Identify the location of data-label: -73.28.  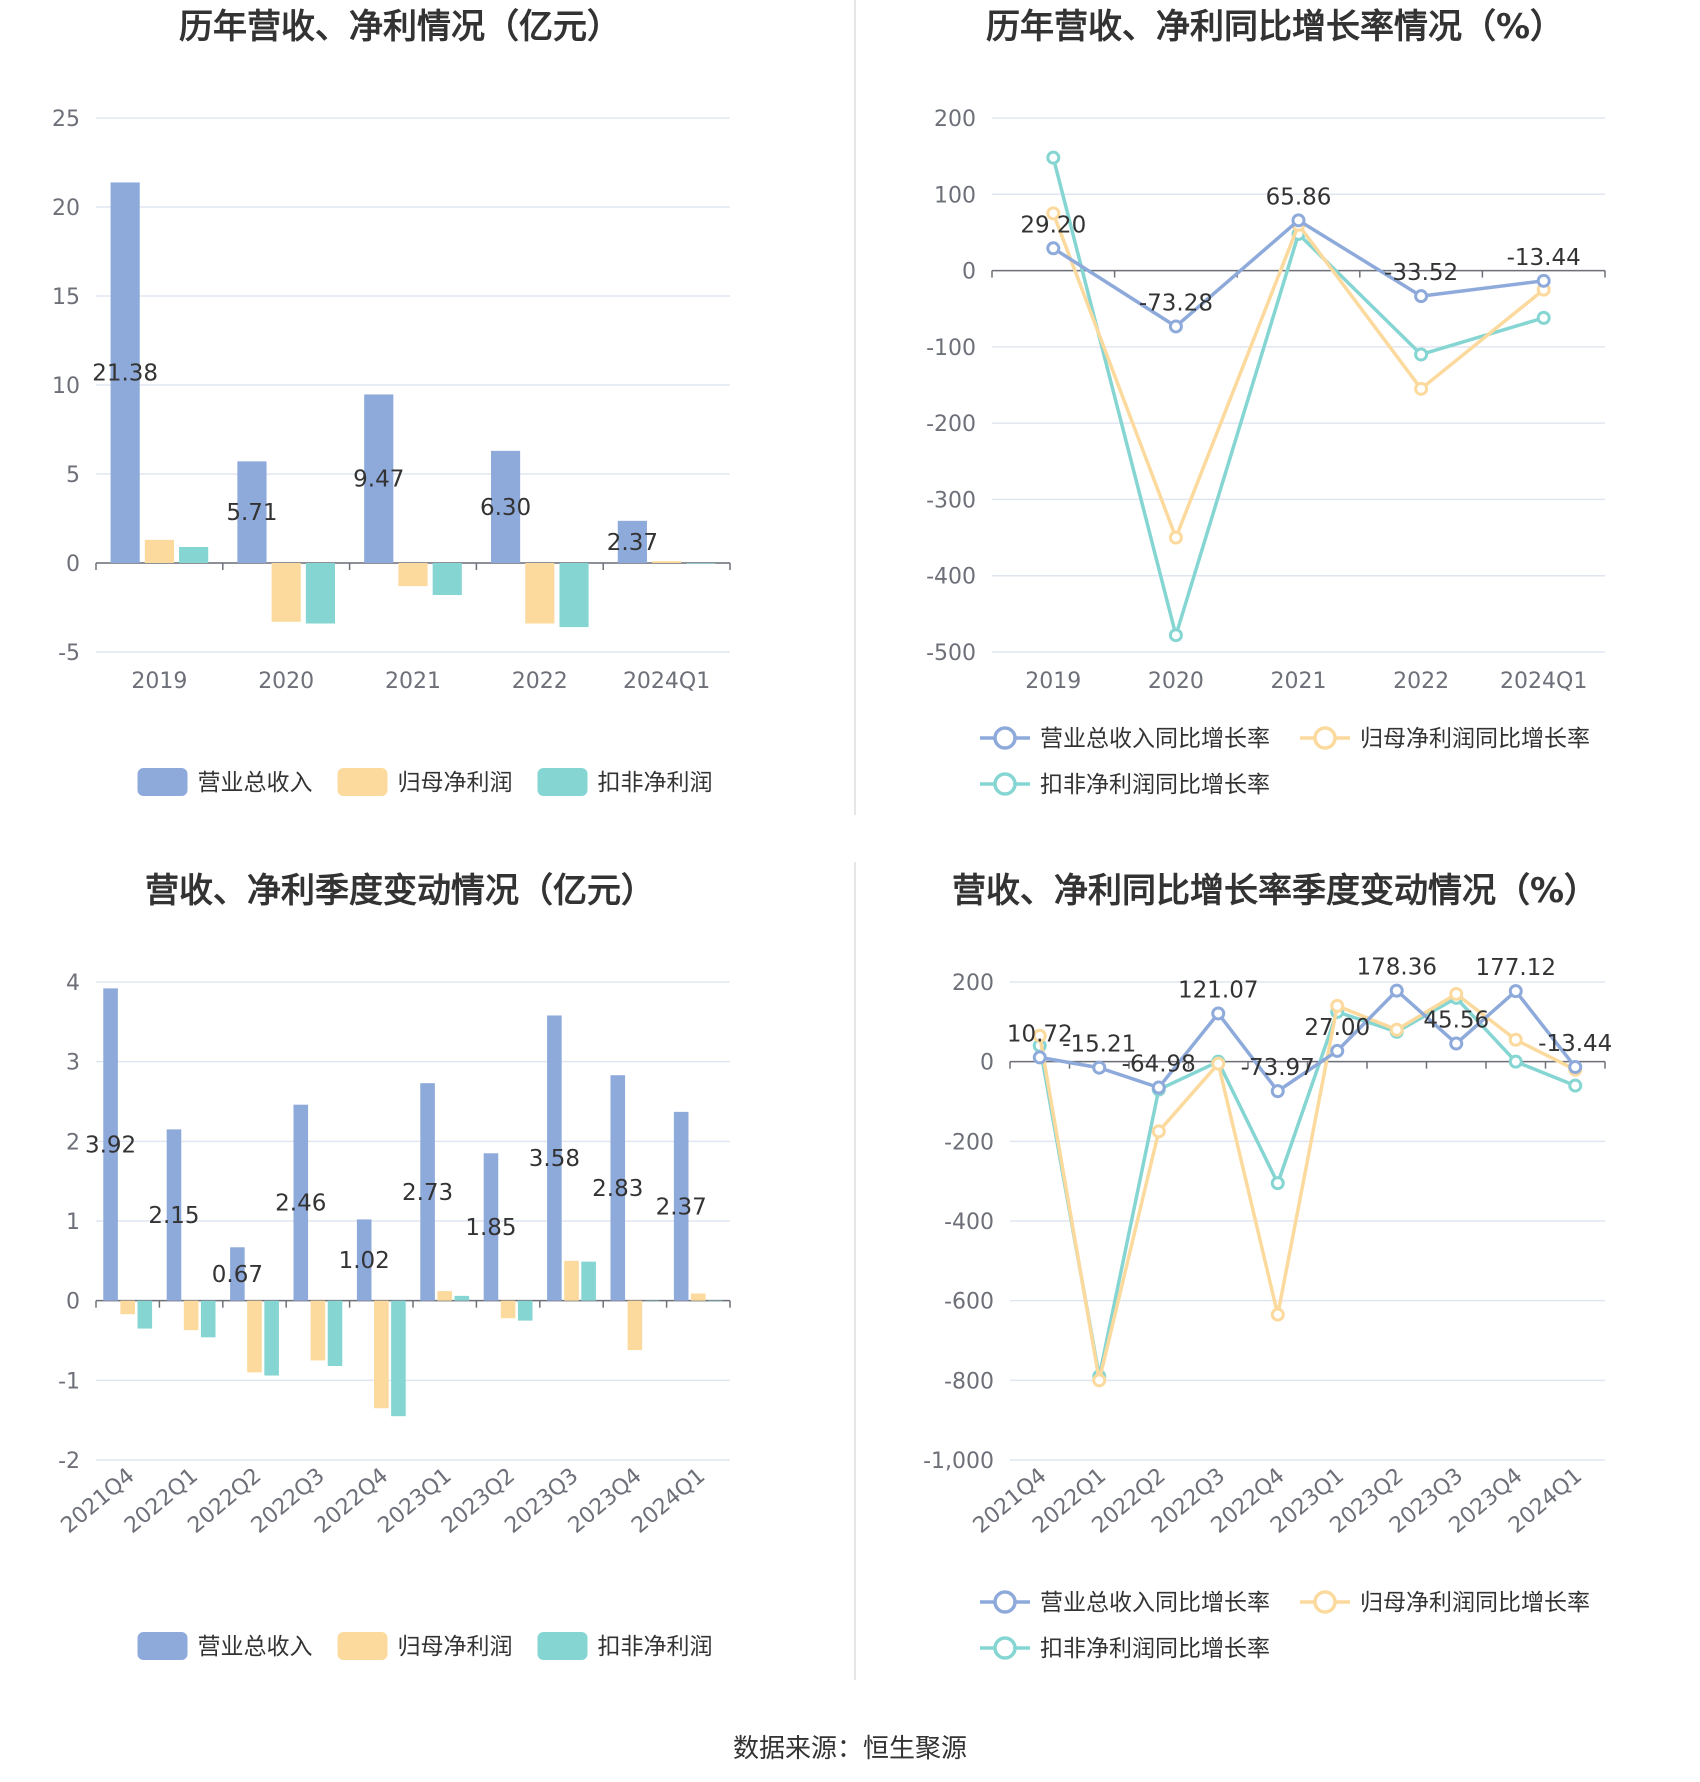
(1176, 303).